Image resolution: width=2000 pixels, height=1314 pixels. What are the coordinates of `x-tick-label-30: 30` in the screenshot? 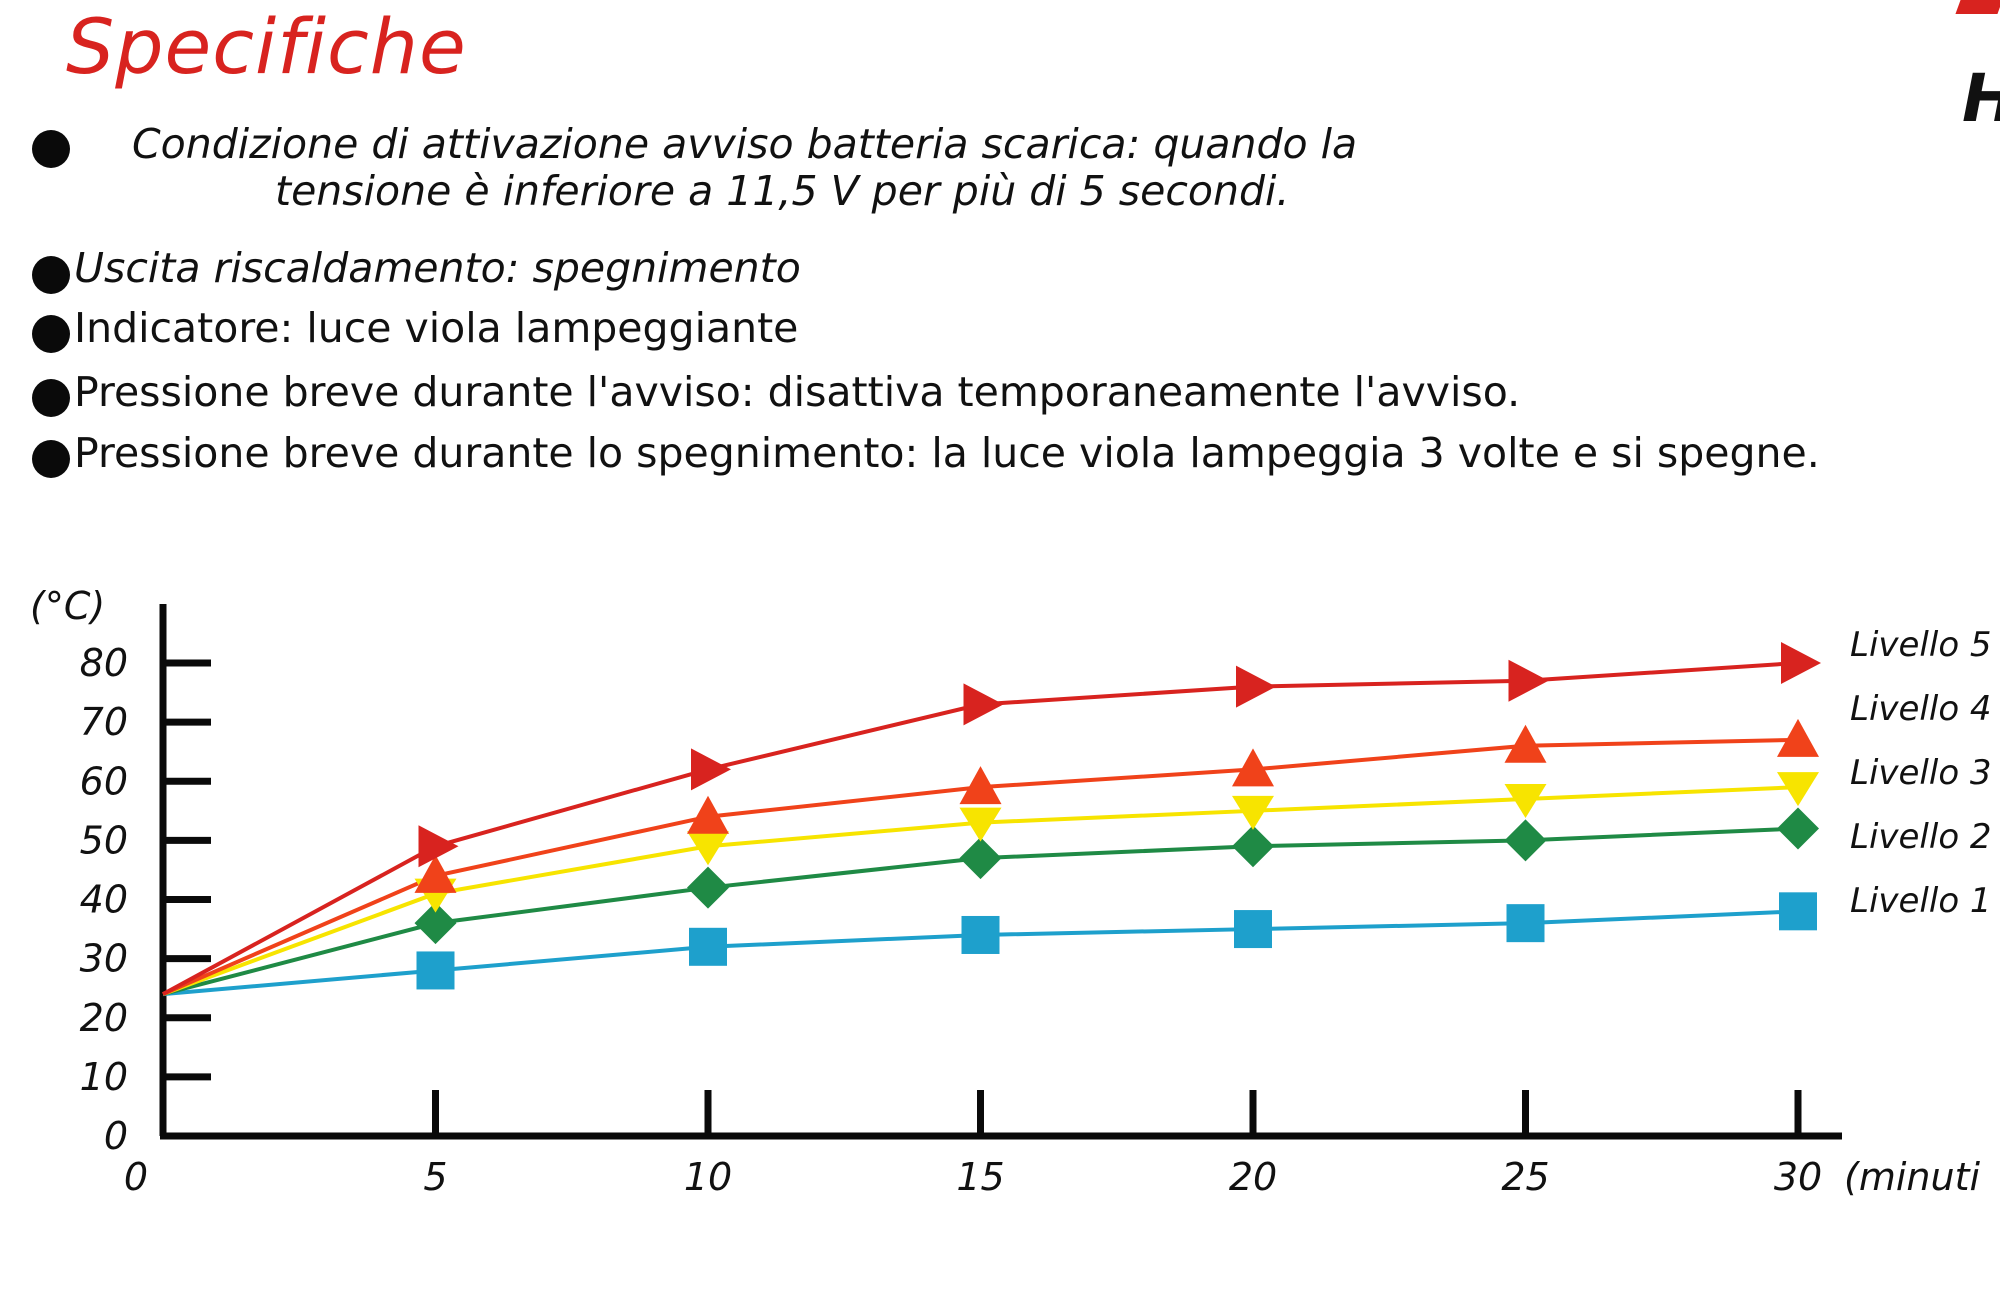 It's located at (1798, 1177).